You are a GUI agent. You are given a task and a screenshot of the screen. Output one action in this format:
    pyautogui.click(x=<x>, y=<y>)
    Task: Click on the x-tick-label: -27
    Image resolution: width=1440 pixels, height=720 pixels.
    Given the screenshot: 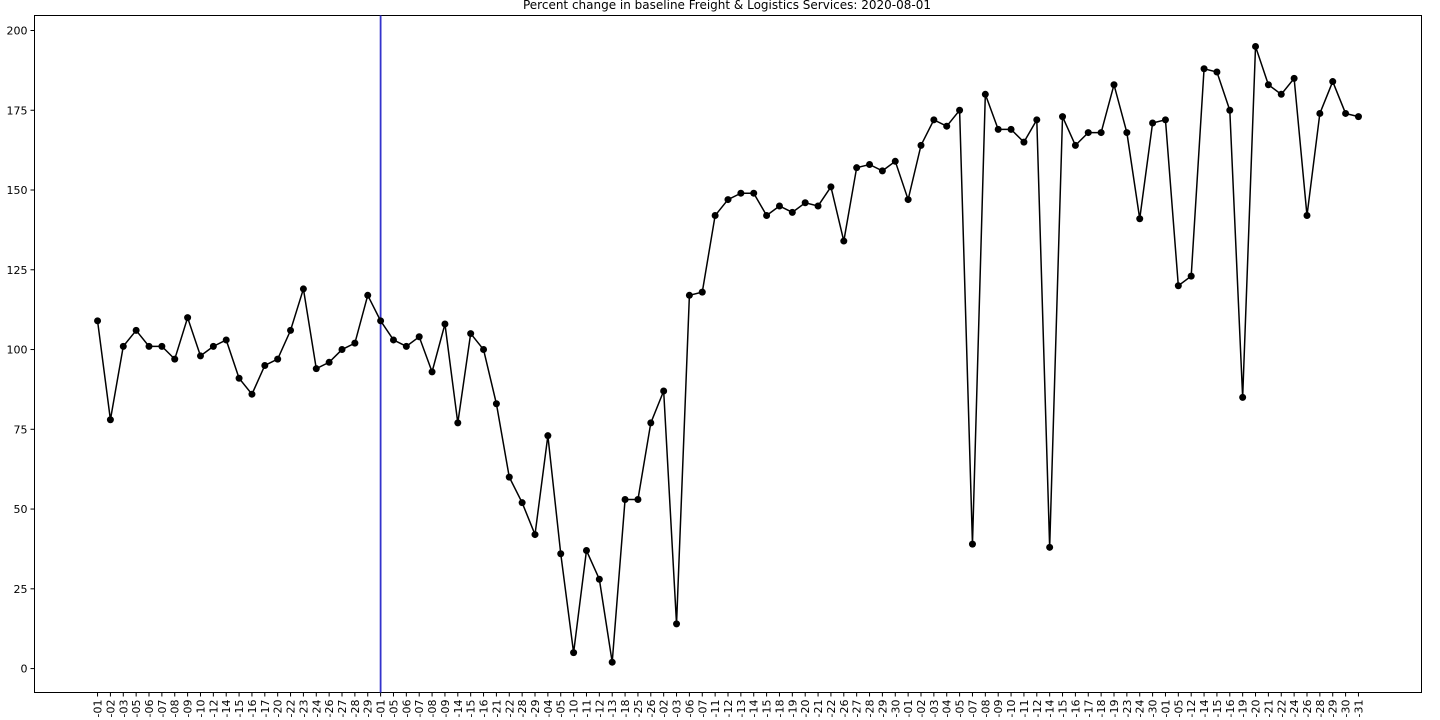 What is the action you would take?
    pyautogui.click(x=342, y=709)
    